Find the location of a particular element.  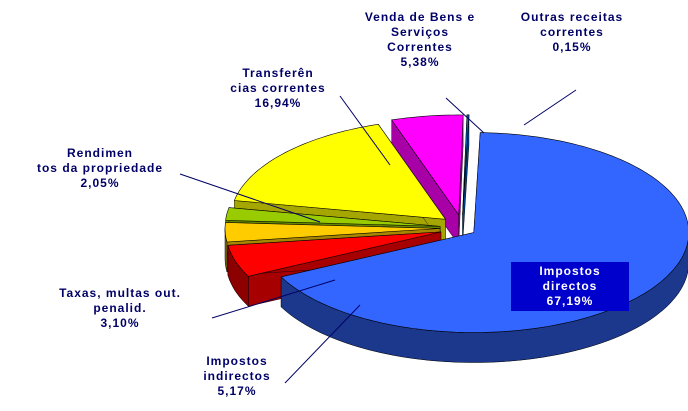

category-label: Impostos indirectos is located at coordinates (237, 368).